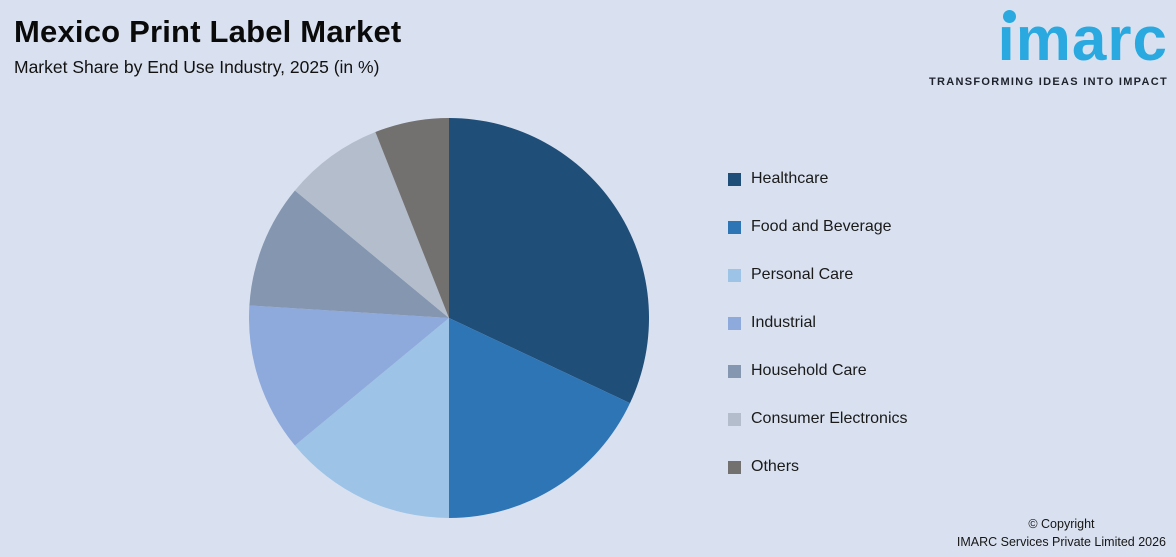 The width and height of the screenshot is (1176, 557). I want to click on pie-slice-personal-care, so click(371, 418).